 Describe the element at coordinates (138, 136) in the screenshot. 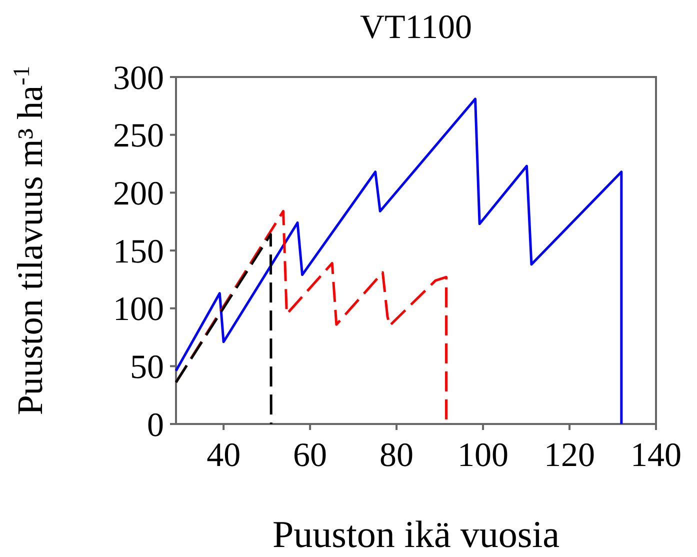

I see `y-tick-label: 250` at that location.